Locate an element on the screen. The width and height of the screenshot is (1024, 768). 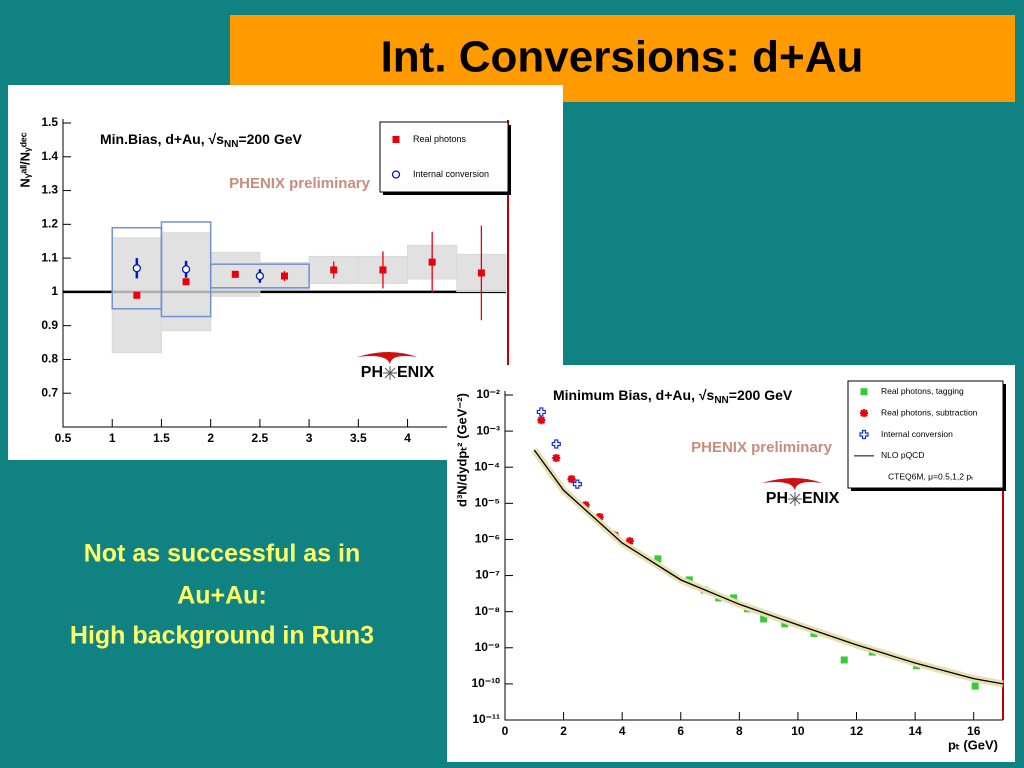
x-tick-label: 2.5 is located at coordinates (260, 438).